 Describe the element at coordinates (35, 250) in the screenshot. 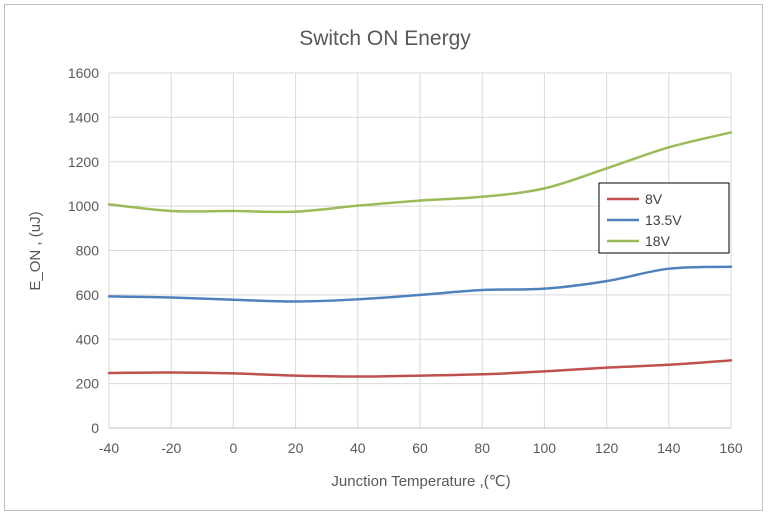

I see `y-axis-title: E_ON , (uJ)` at that location.